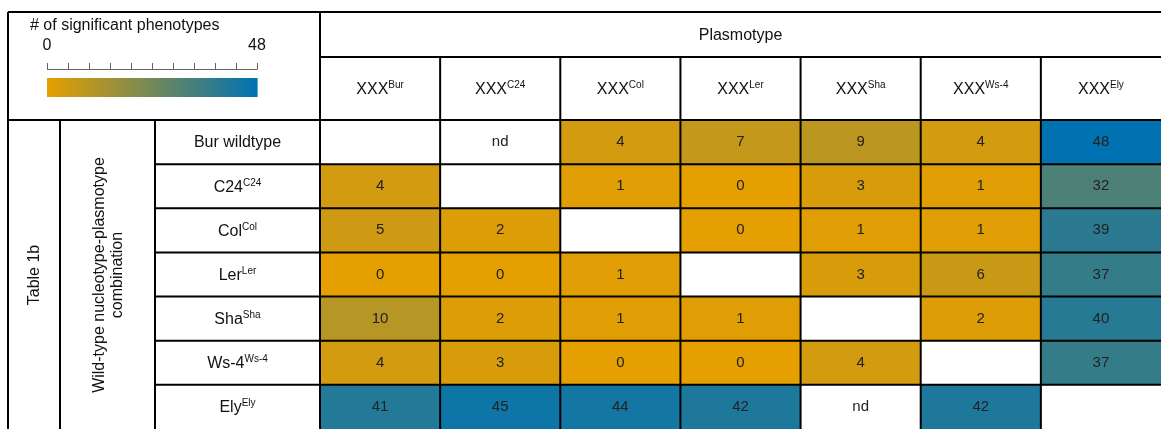 This screenshot has height=429, width=1161. I want to click on x-tick-label: XXX$^{Ws-4}$, so click(981, 88).